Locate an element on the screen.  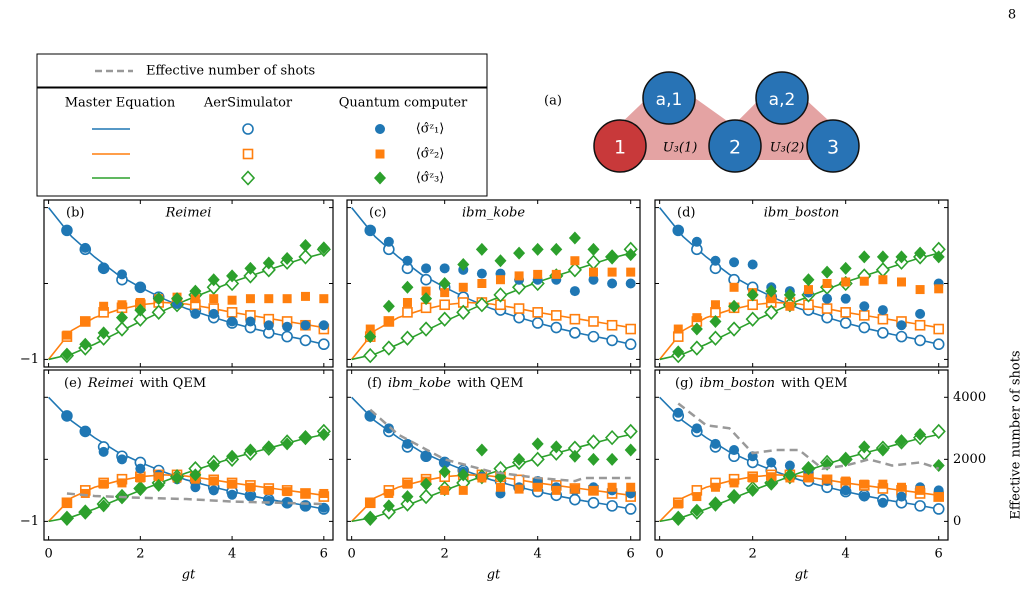
gate-label: U₃(2) is located at coordinates (787, 148).